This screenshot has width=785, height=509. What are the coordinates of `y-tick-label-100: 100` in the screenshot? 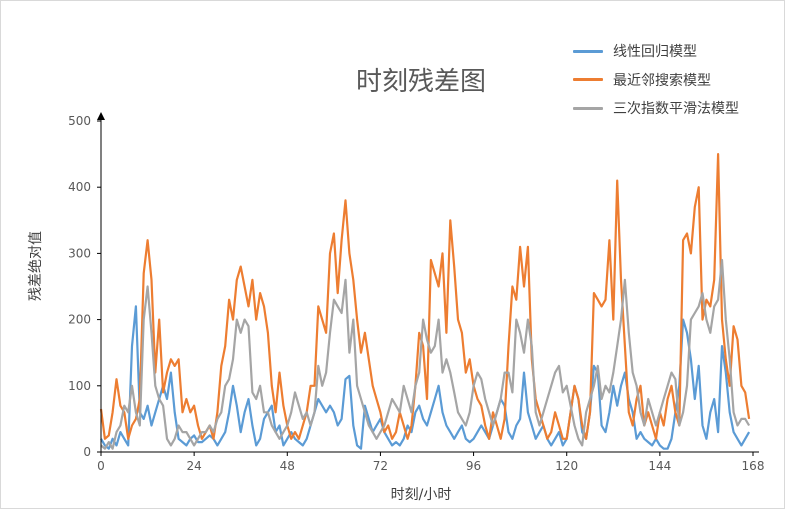 It's located at (79, 386).